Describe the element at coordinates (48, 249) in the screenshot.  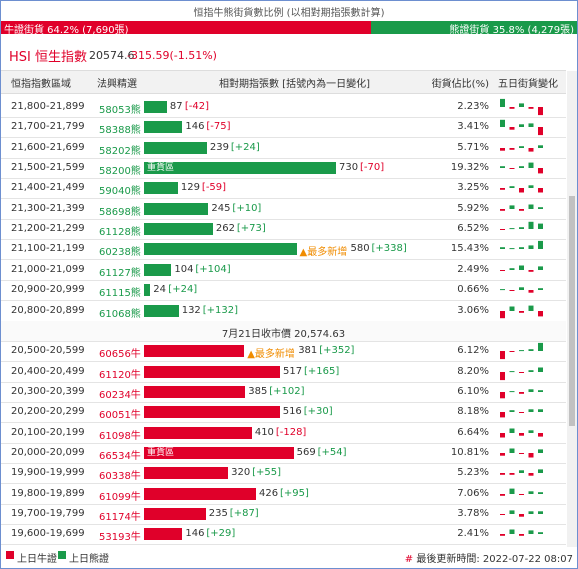
I see `range: 21,100-21,199` at that location.